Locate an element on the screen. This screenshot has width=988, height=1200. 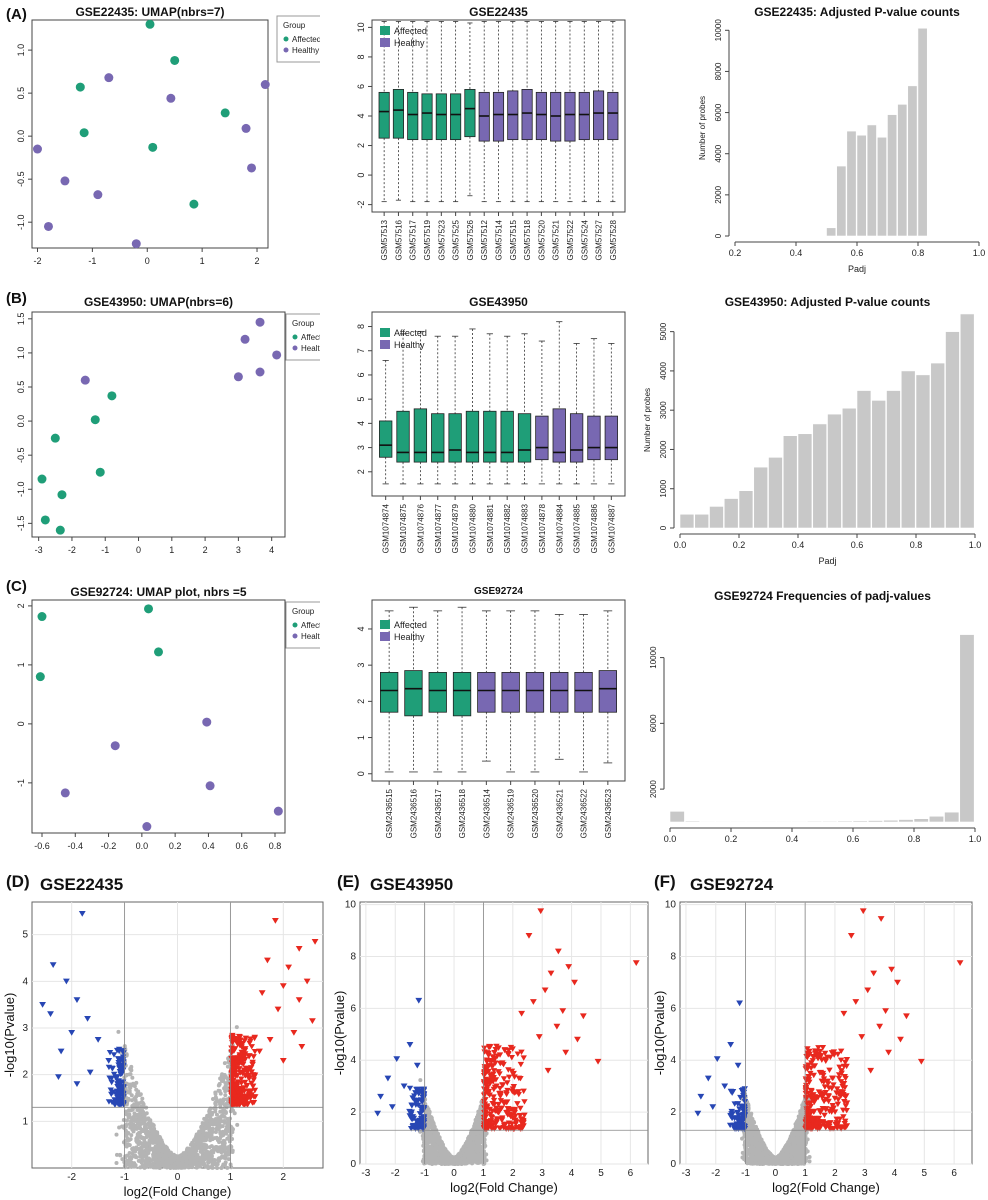
y-tick-label: 6000 is located at coordinates (653, 723).